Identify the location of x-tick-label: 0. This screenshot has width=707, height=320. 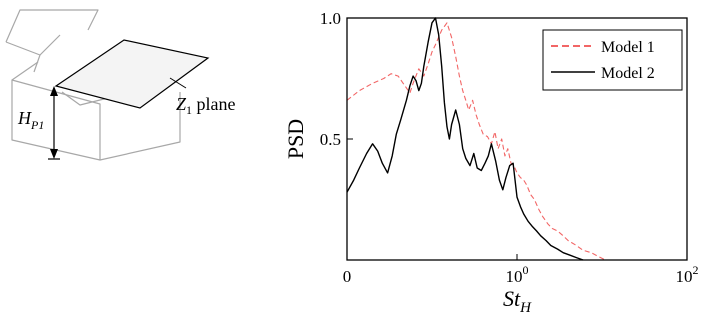
(347, 276).